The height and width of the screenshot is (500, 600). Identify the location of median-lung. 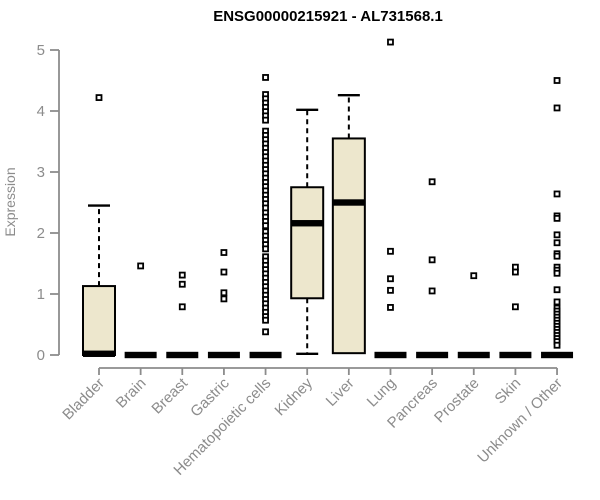
(390, 355).